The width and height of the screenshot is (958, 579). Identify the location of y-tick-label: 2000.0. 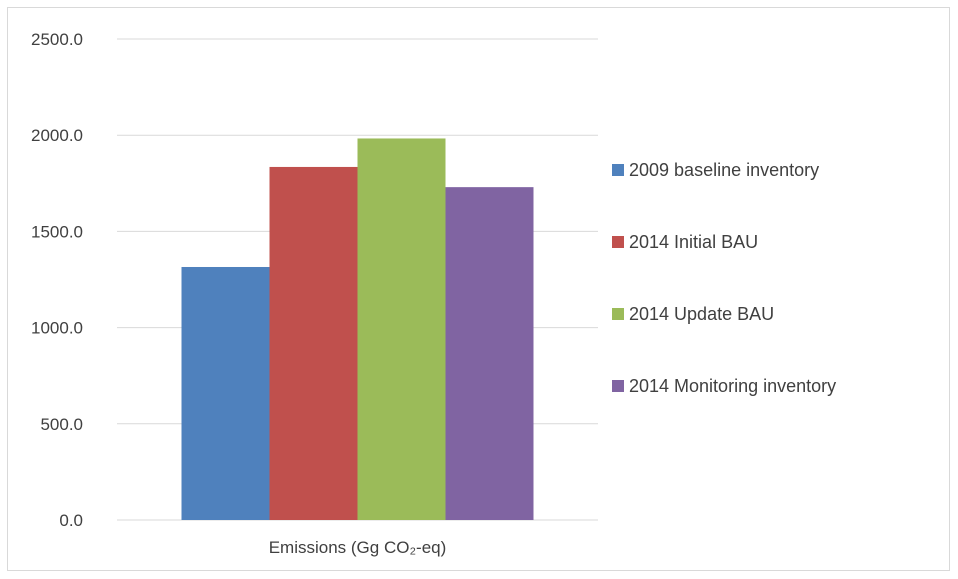
(57, 135).